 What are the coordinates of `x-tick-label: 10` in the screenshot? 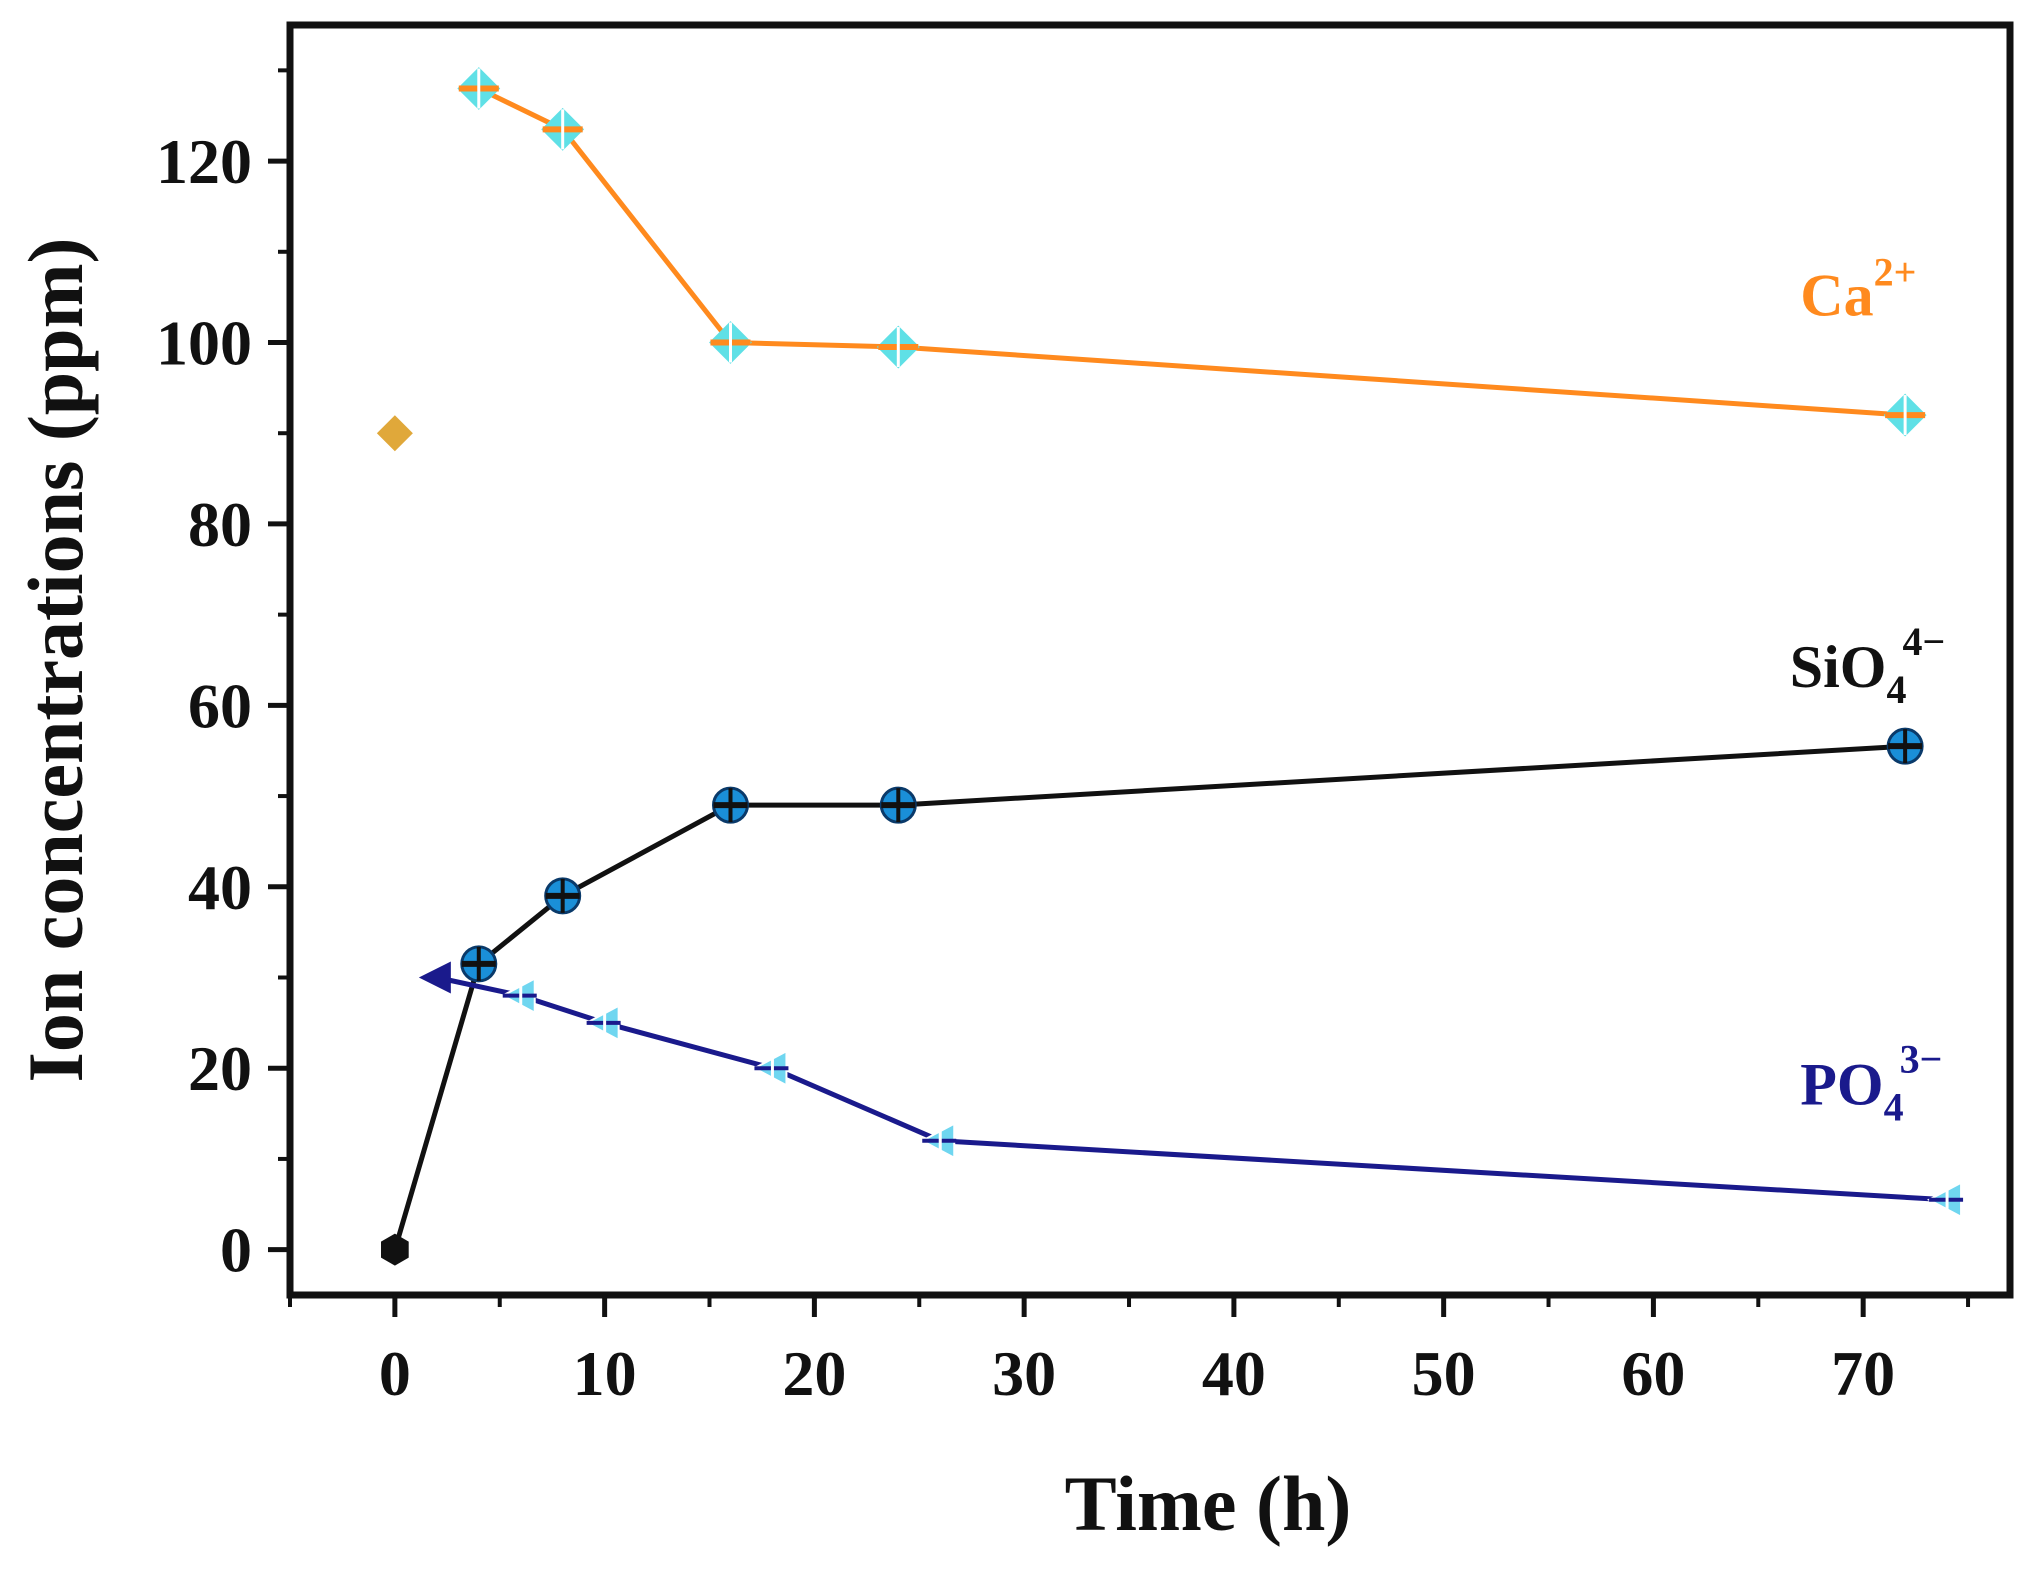 It's located at (605, 1373).